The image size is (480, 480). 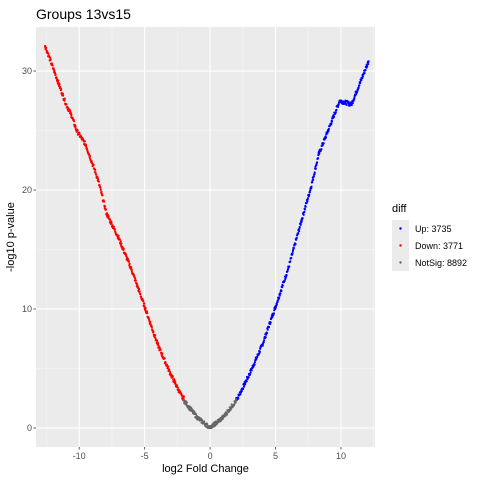 What do you see at coordinates (29, 428) in the screenshot?
I see `y-tick-label: 0` at bounding box center [29, 428].